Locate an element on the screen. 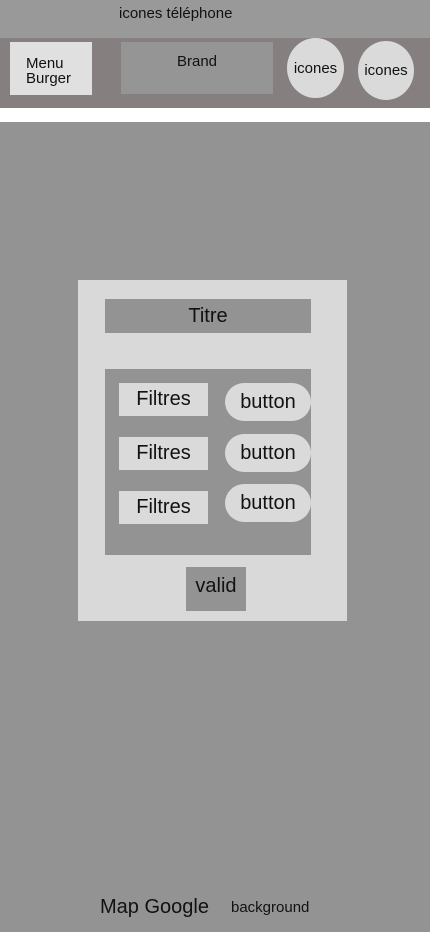  brand-logo: Brand is located at coordinates (197, 68).